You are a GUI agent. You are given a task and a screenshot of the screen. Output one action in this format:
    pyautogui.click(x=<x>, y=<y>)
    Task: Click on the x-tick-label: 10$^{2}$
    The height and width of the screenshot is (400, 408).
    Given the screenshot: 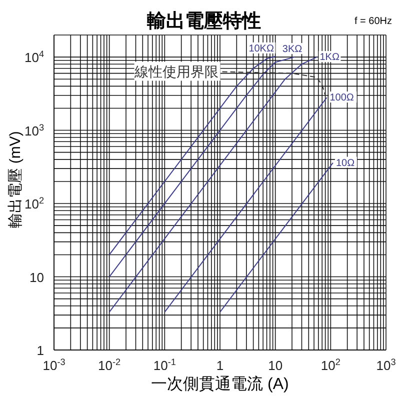 What is the action you would take?
    pyautogui.click(x=330, y=365)
    